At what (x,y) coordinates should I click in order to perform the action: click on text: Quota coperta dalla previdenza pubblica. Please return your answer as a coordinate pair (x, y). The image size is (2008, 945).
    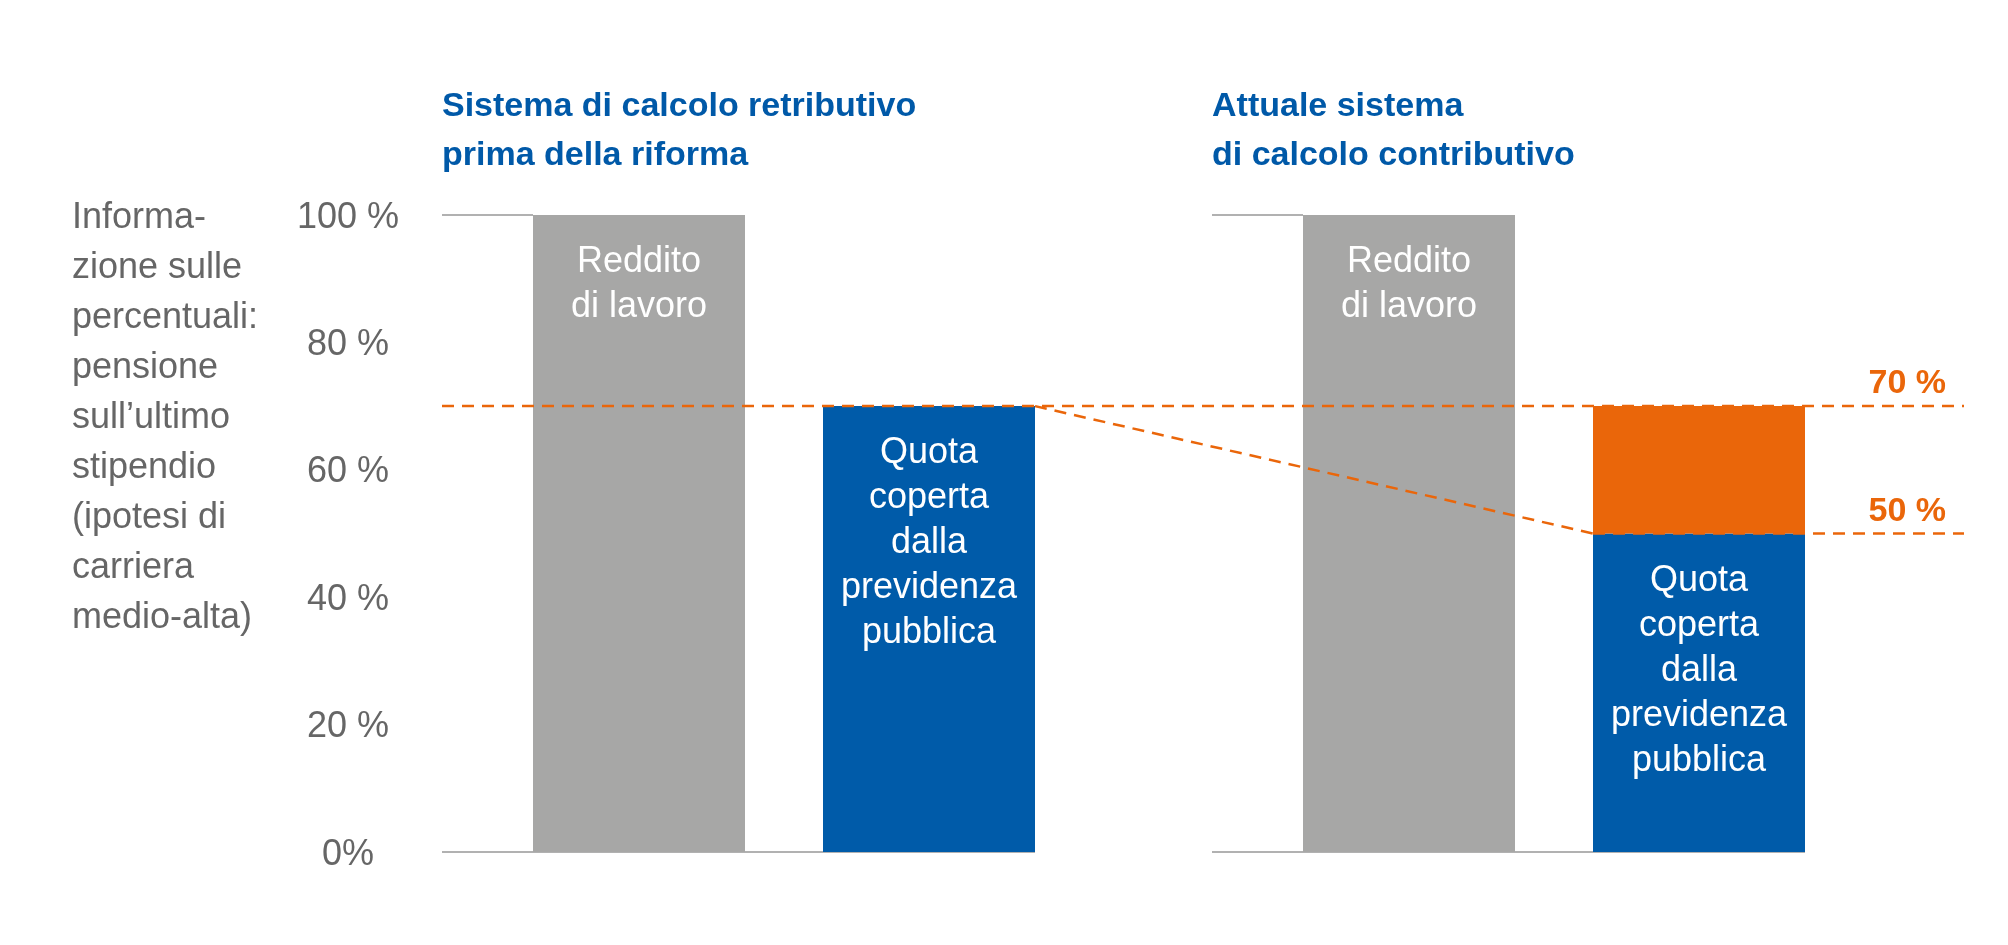
    Looking at the image, I should click on (1699, 668).